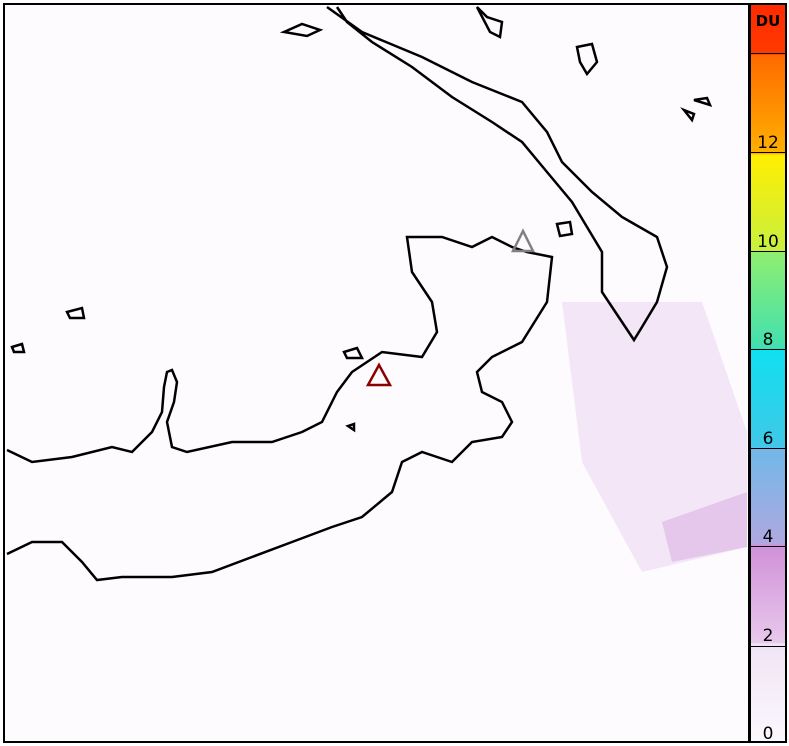  What do you see at coordinates (768, 340) in the screenshot?
I see `colorbar-tick-label: 8` at bounding box center [768, 340].